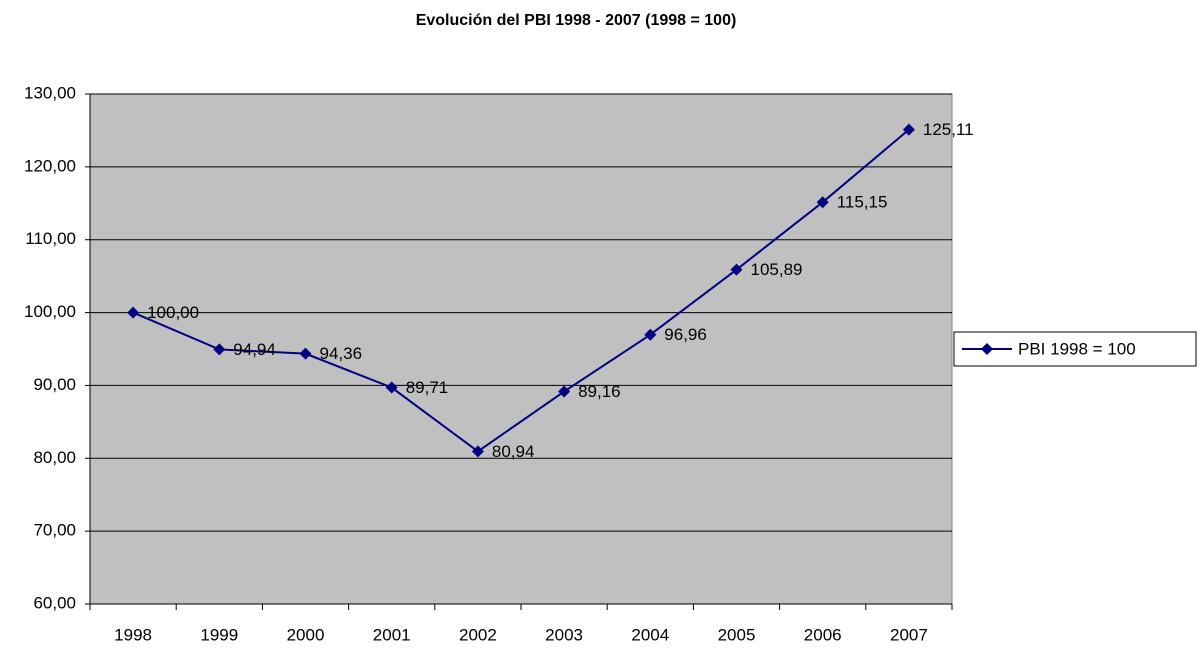 The height and width of the screenshot is (649, 1202). What do you see at coordinates (254, 349) in the screenshot?
I see `data-label: 94,94` at bounding box center [254, 349].